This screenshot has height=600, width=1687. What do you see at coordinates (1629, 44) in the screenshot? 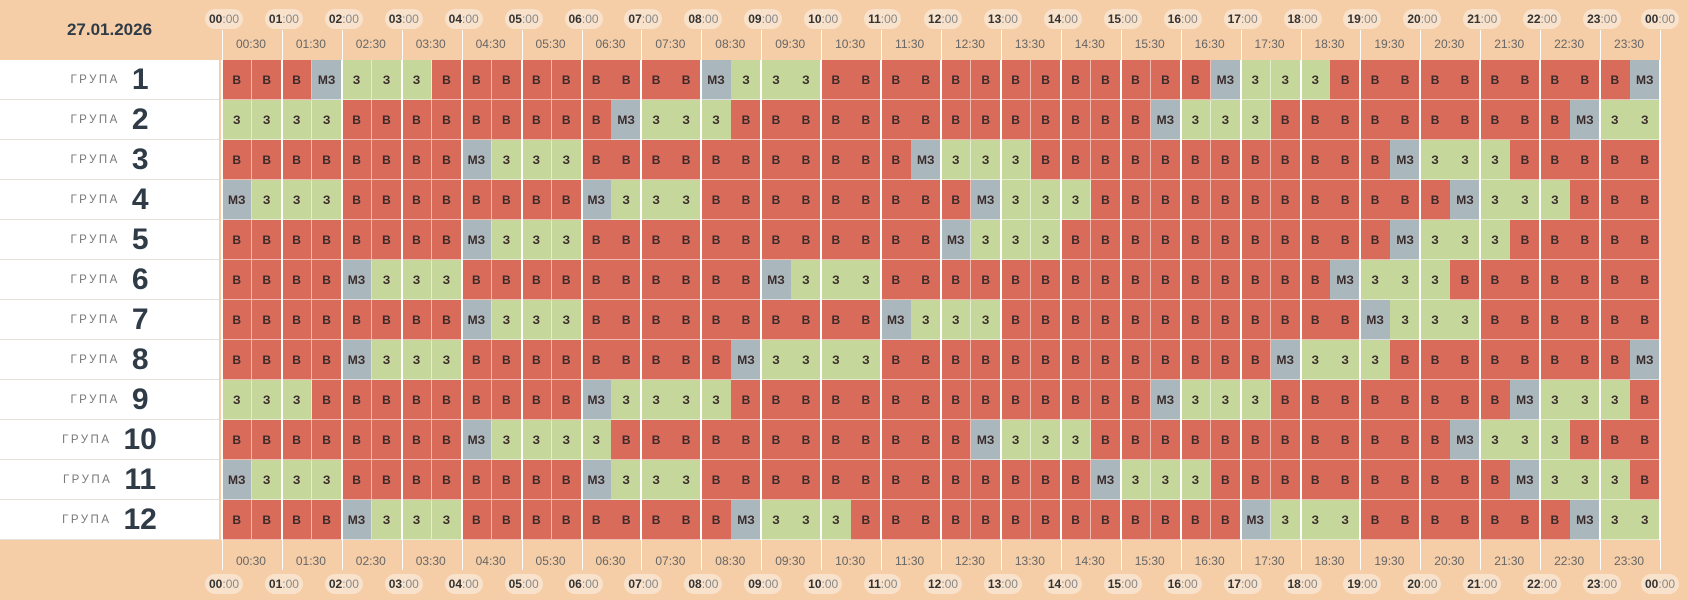
I see `top-half-hour-label: 23:30` at bounding box center [1629, 44].